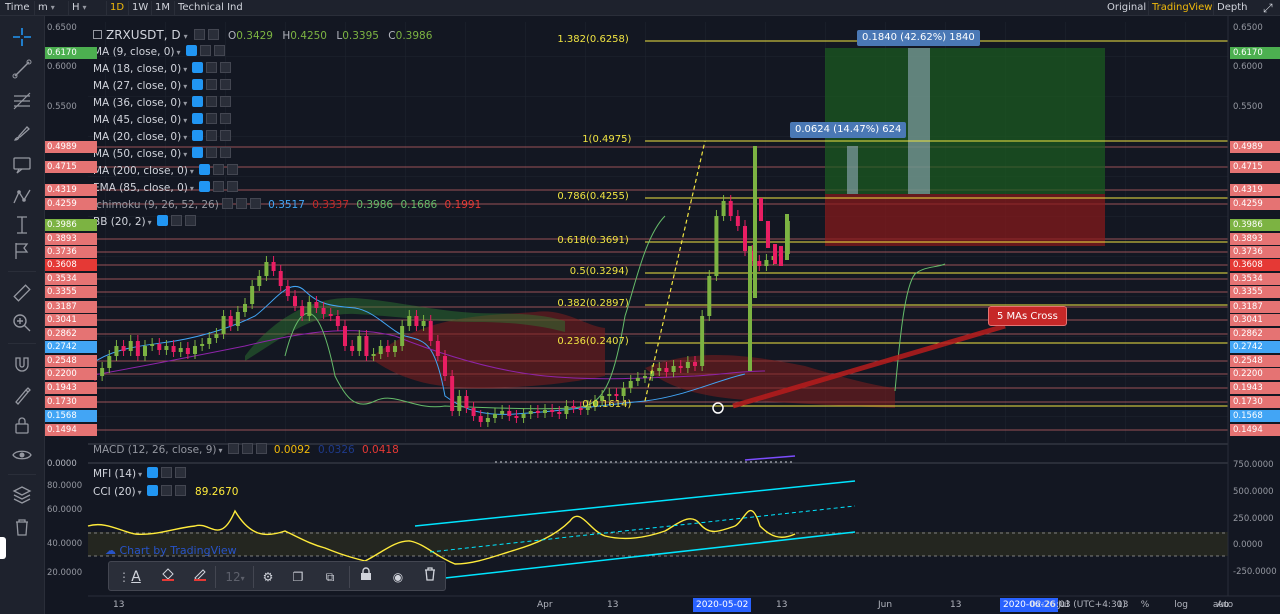 The width and height of the screenshot is (1280, 614). What do you see at coordinates (162, 137) in the screenshot?
I see `indicator-row: MA (20, close, 0) ▾` at bounding box center [162, 137].